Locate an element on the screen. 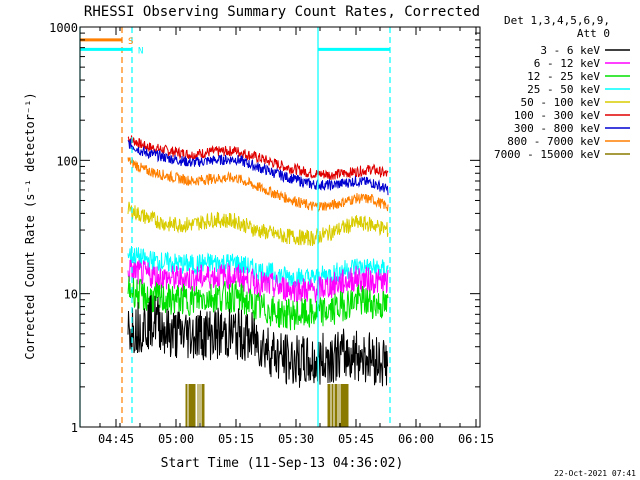 The height and width of the screenshot is (480, 640). legend-label-6: 300 - 800 keV is located at coordinates (557, 128).